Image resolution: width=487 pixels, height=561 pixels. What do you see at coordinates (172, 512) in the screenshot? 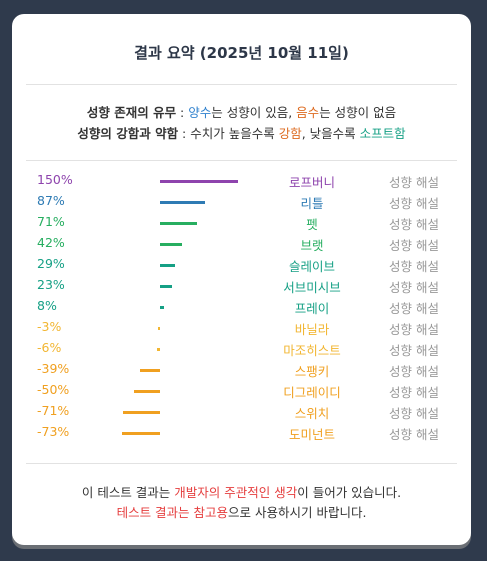
I see `text-segment: 테스트 결과는 참고용` at bounding box center [172, 512].